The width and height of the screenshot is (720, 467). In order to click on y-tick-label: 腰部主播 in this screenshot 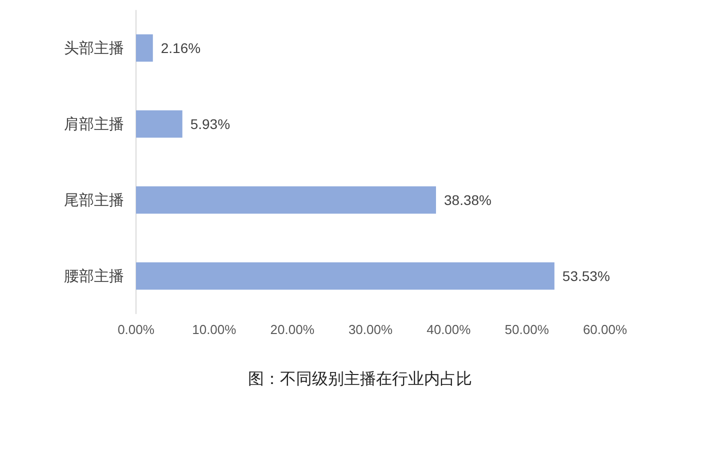, I will do `click(94, 276)`.